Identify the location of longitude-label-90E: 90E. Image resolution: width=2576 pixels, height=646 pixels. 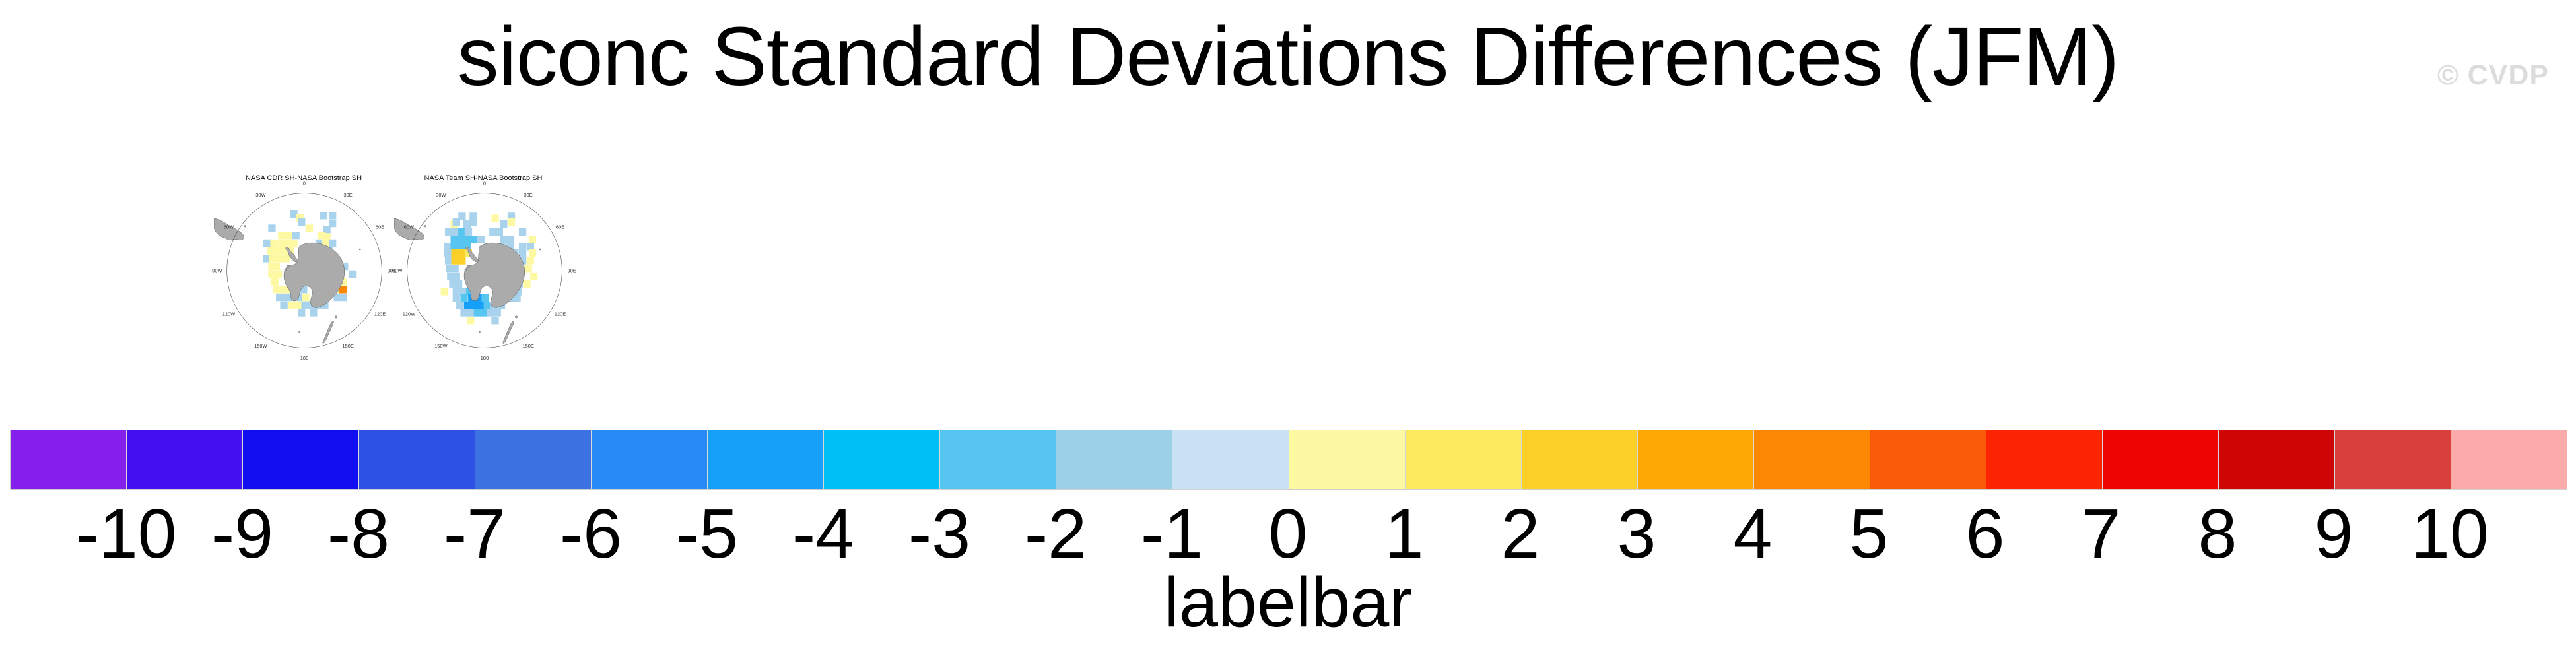
(572, 271).